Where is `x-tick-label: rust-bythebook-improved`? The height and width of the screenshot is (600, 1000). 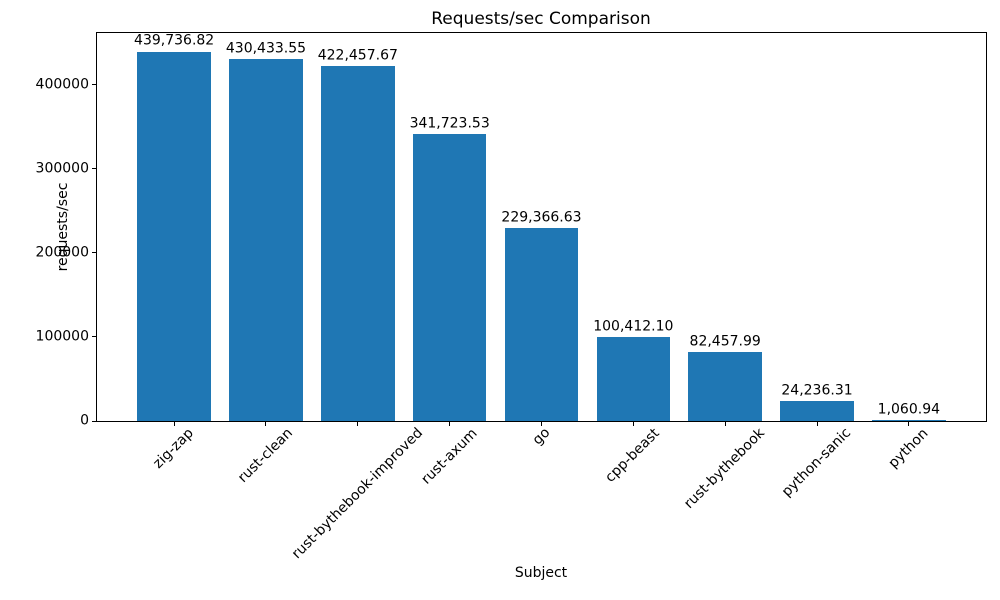
x-tick-label: rust-bythebook-improved is located at coordinates (357, 494).